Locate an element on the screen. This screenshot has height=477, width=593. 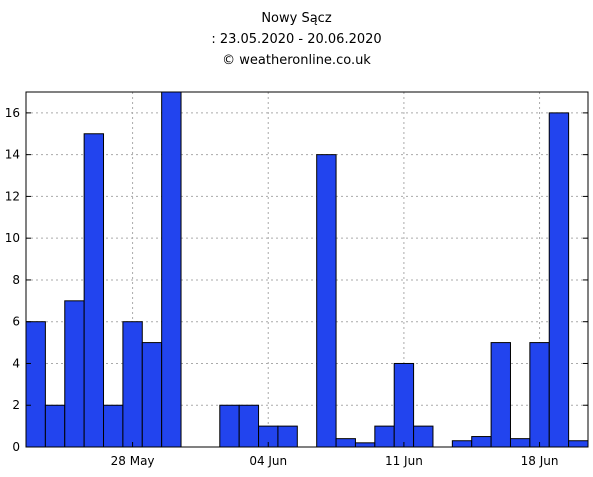
y-tick-label: 0 is located at coordinates (16, 447).